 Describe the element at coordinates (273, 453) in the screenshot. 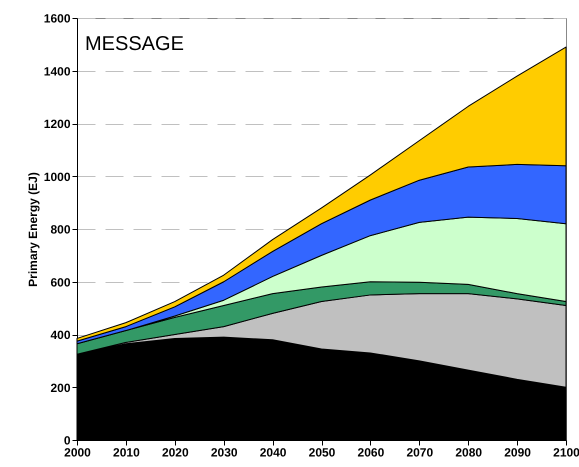

I see `x-tick-label: 2040` at that location.